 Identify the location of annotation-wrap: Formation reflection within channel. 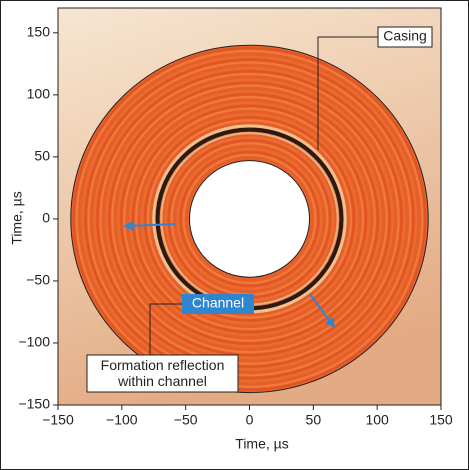
(162, 373).